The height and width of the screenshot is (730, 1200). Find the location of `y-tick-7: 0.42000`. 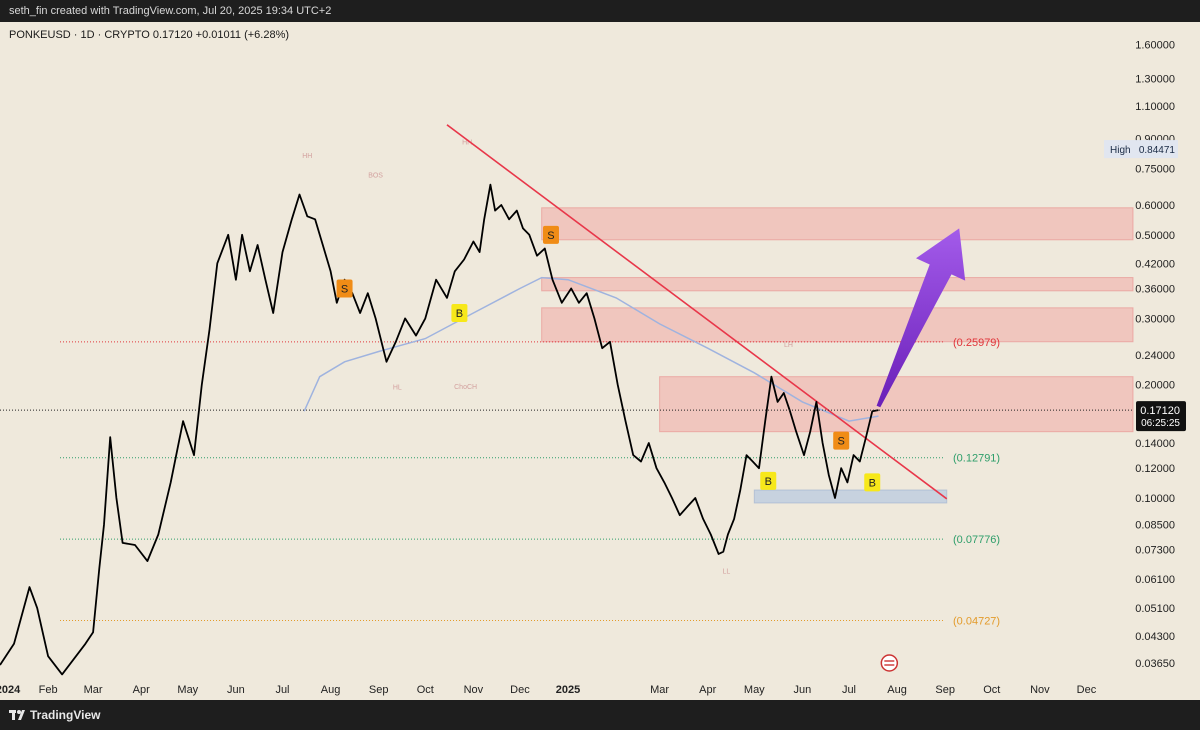

y-tick-7: 0.42000 is located at coordinates (1155, 264).